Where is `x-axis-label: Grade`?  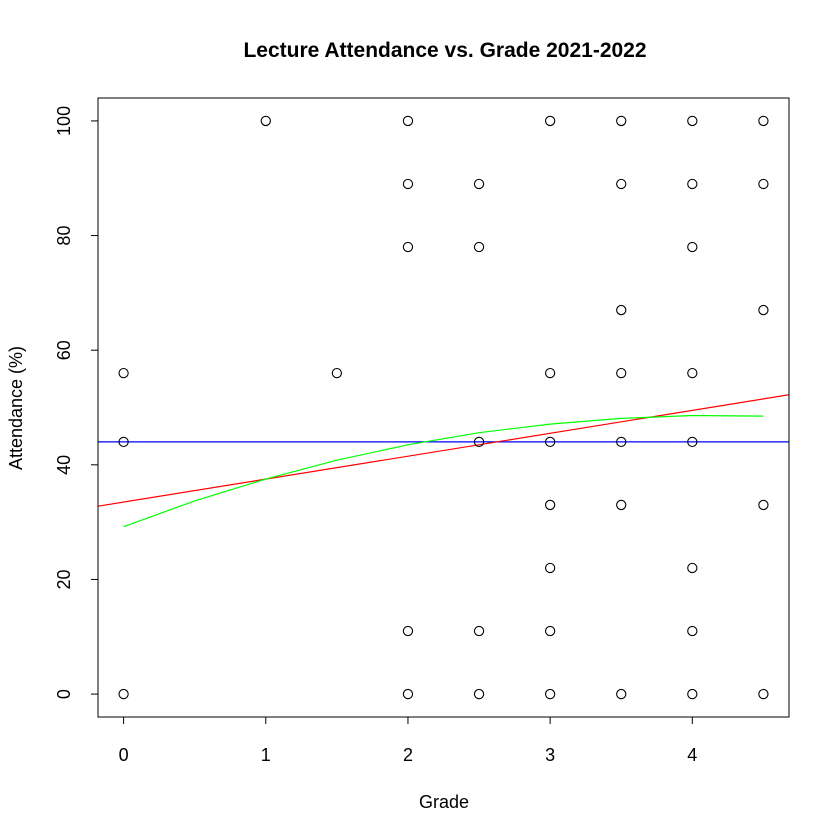
x-axis-label: Grade is located at coordinates (444, 802).